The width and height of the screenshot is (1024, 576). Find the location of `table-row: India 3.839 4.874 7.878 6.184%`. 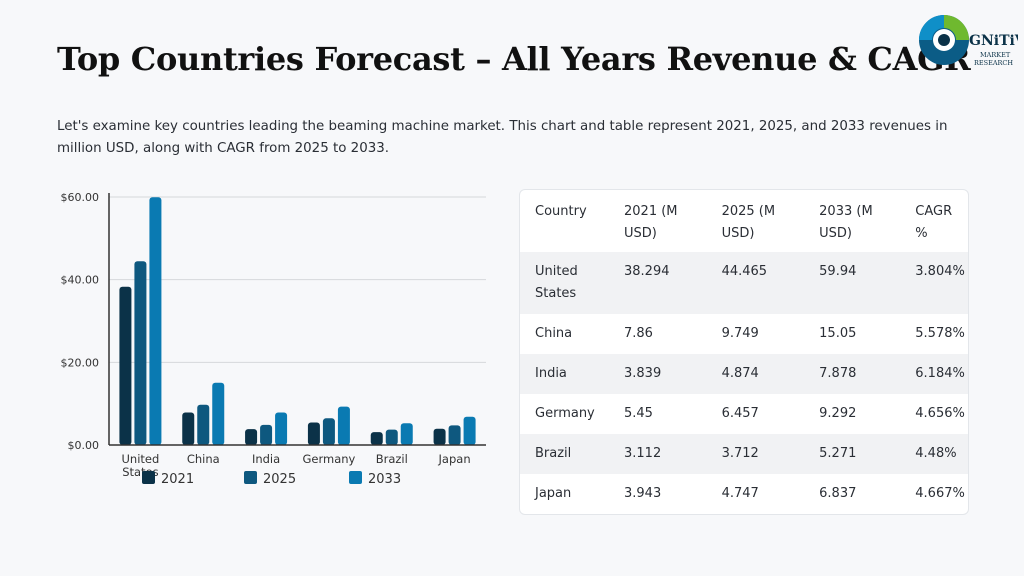

table-row: India 3.839 4.874 7.878 6.184% is located at coordinates (744, 374).